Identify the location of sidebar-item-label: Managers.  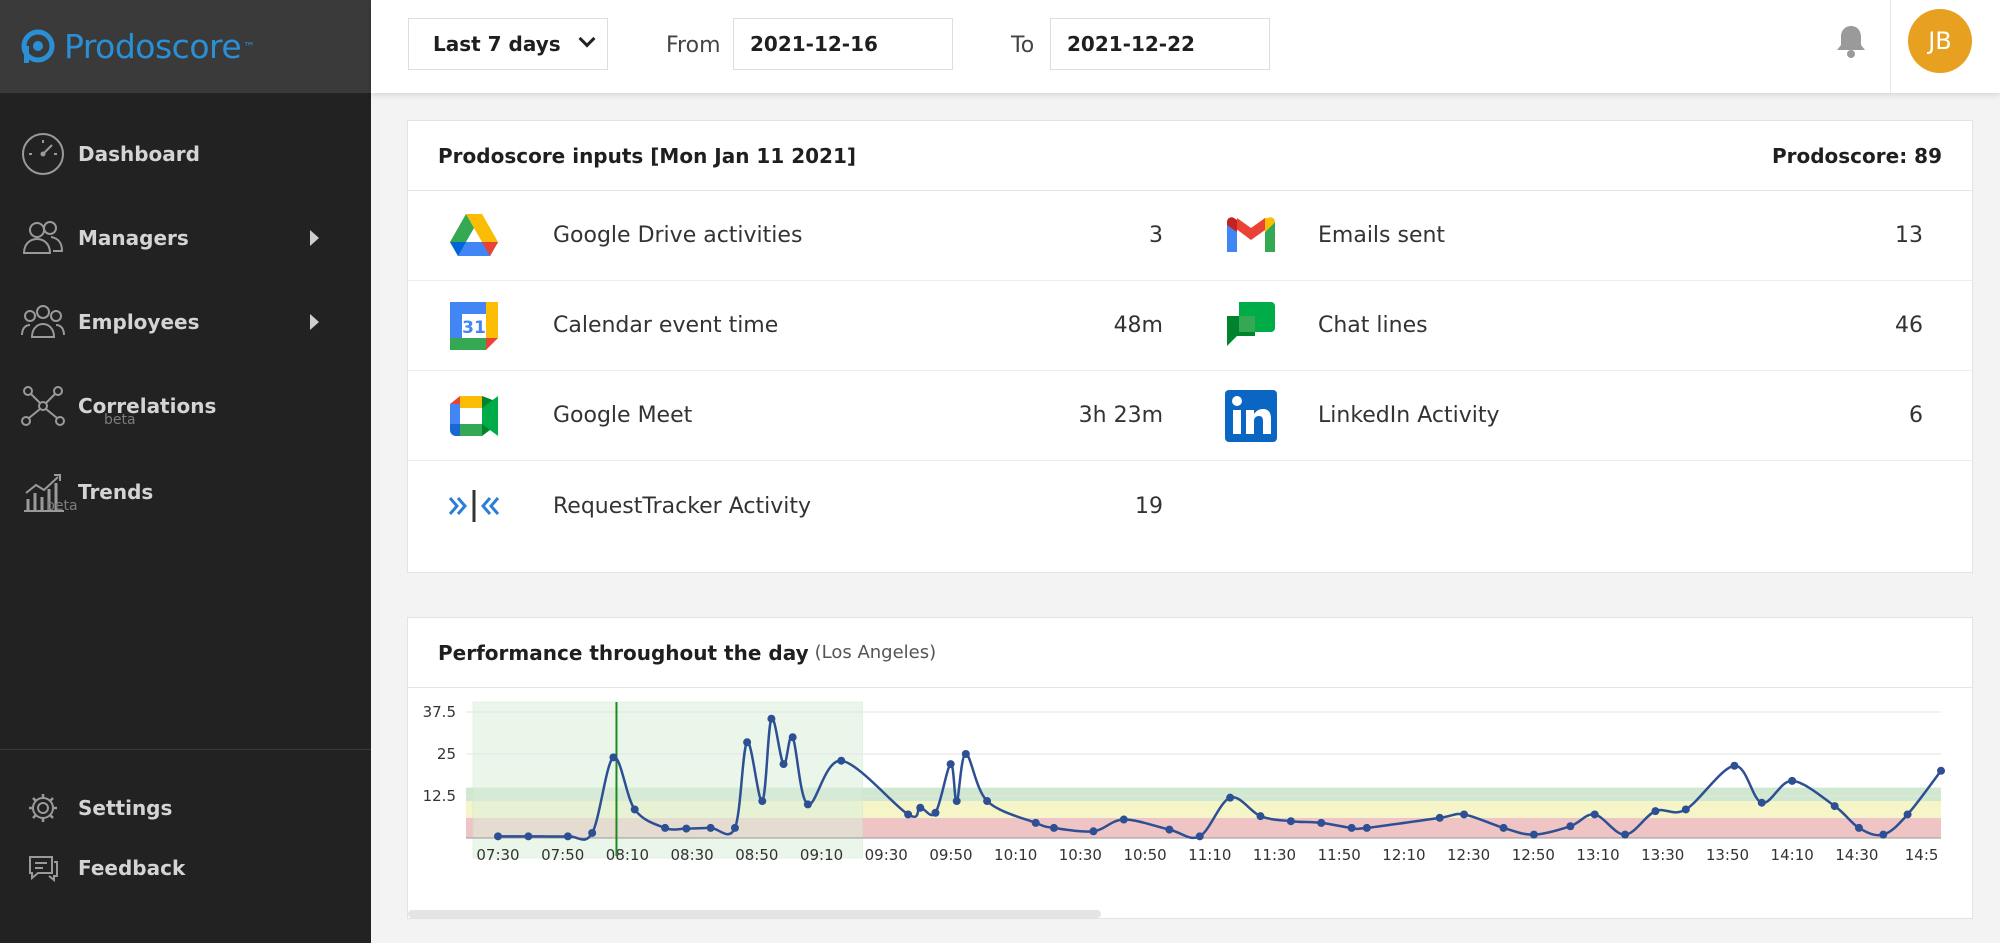
(133, 238).